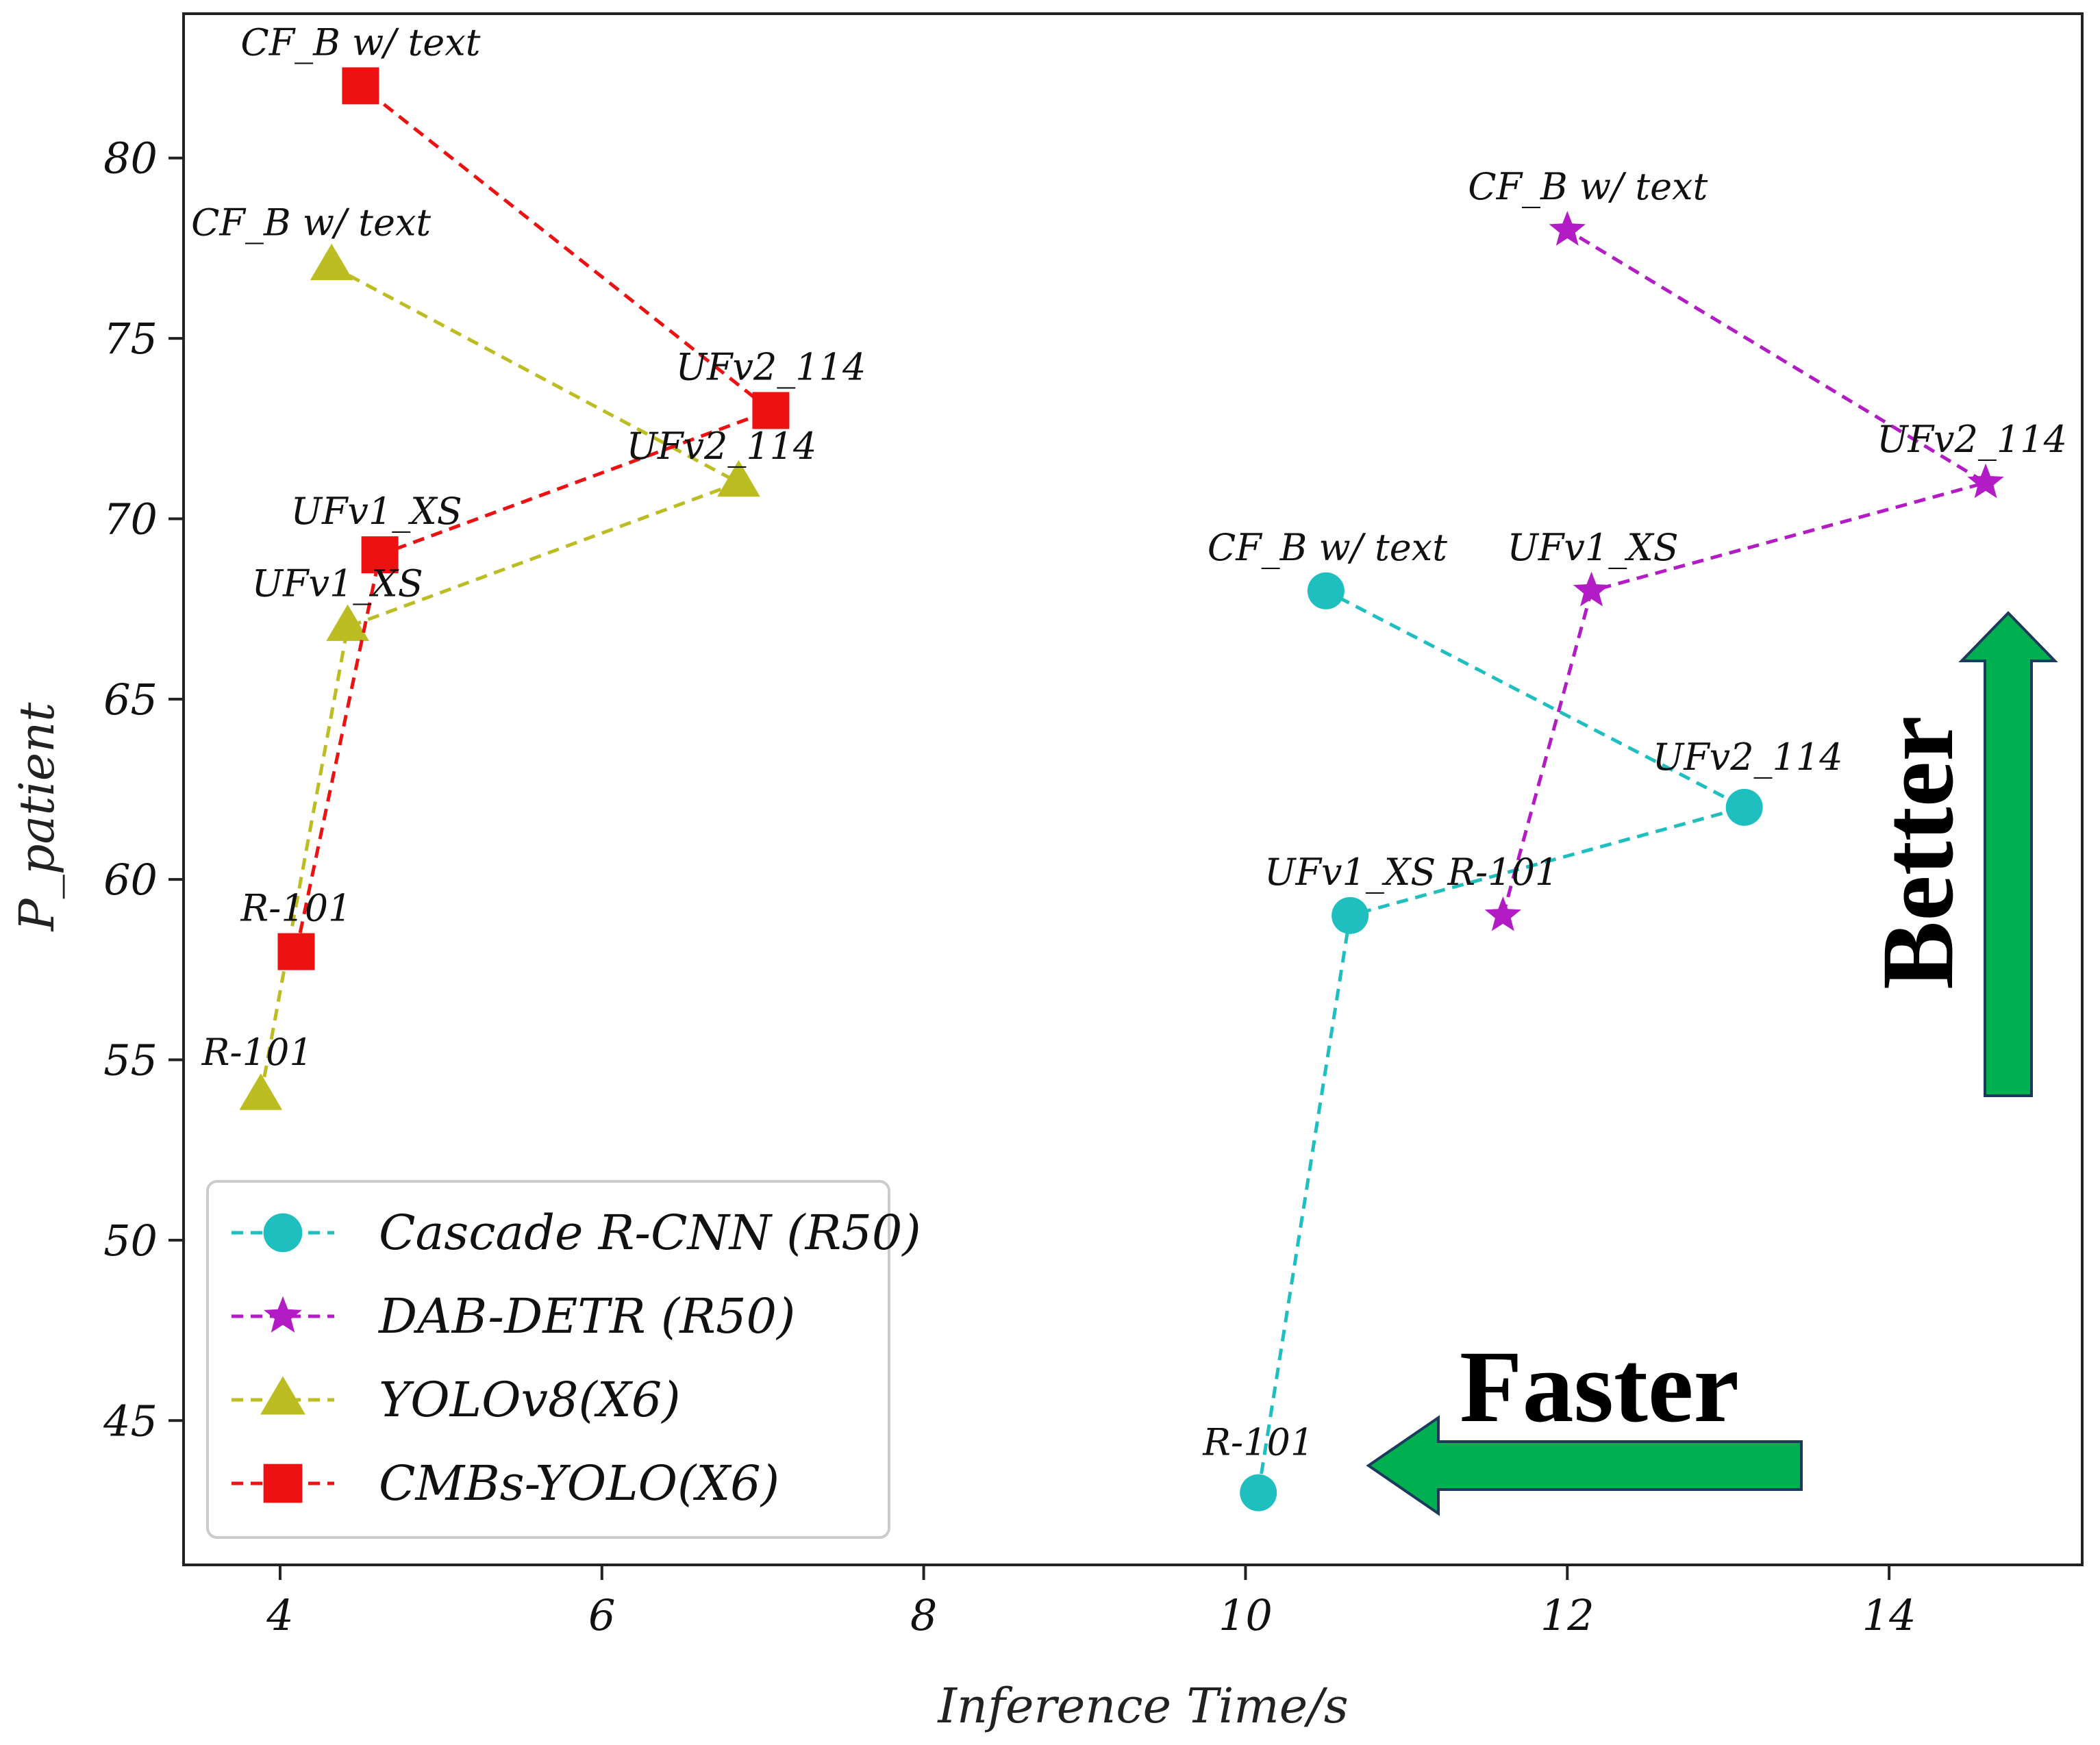 This screenshot has width=2100, height=1745. Describe the element at coordinates (130, 700) in the screenshot. I see `y-tick-label: 65` at that location.